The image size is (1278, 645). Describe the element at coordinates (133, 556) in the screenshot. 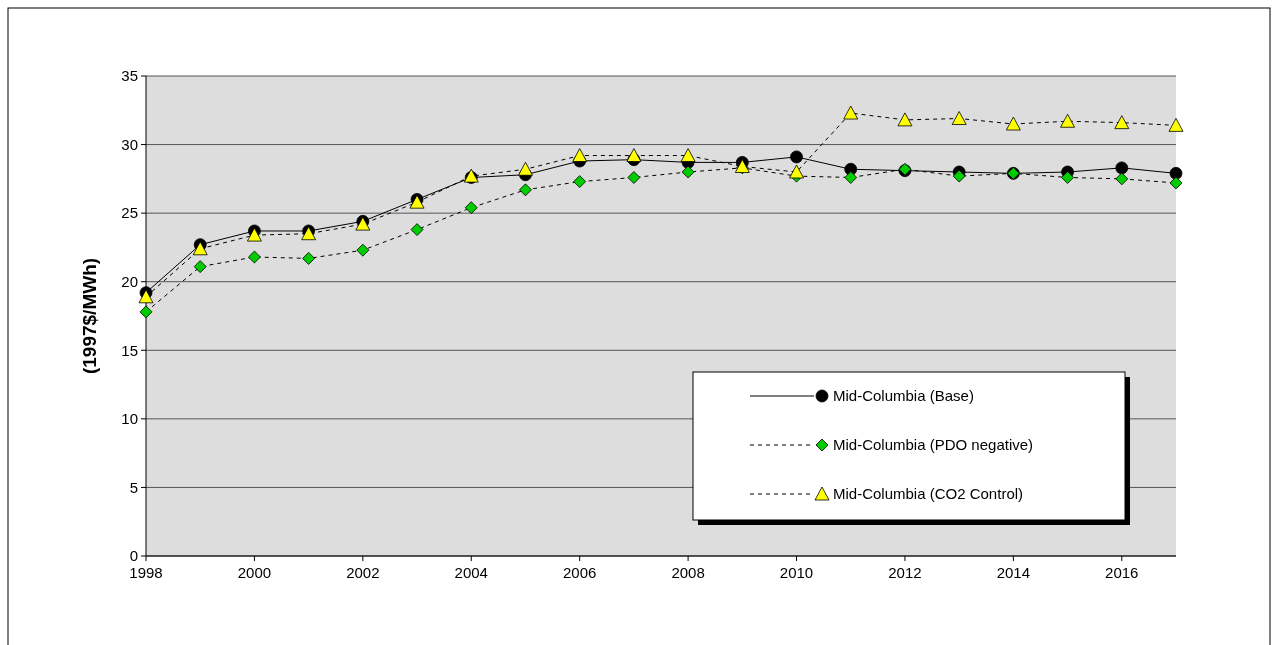

I see `y-tick-label: 0` at that location.